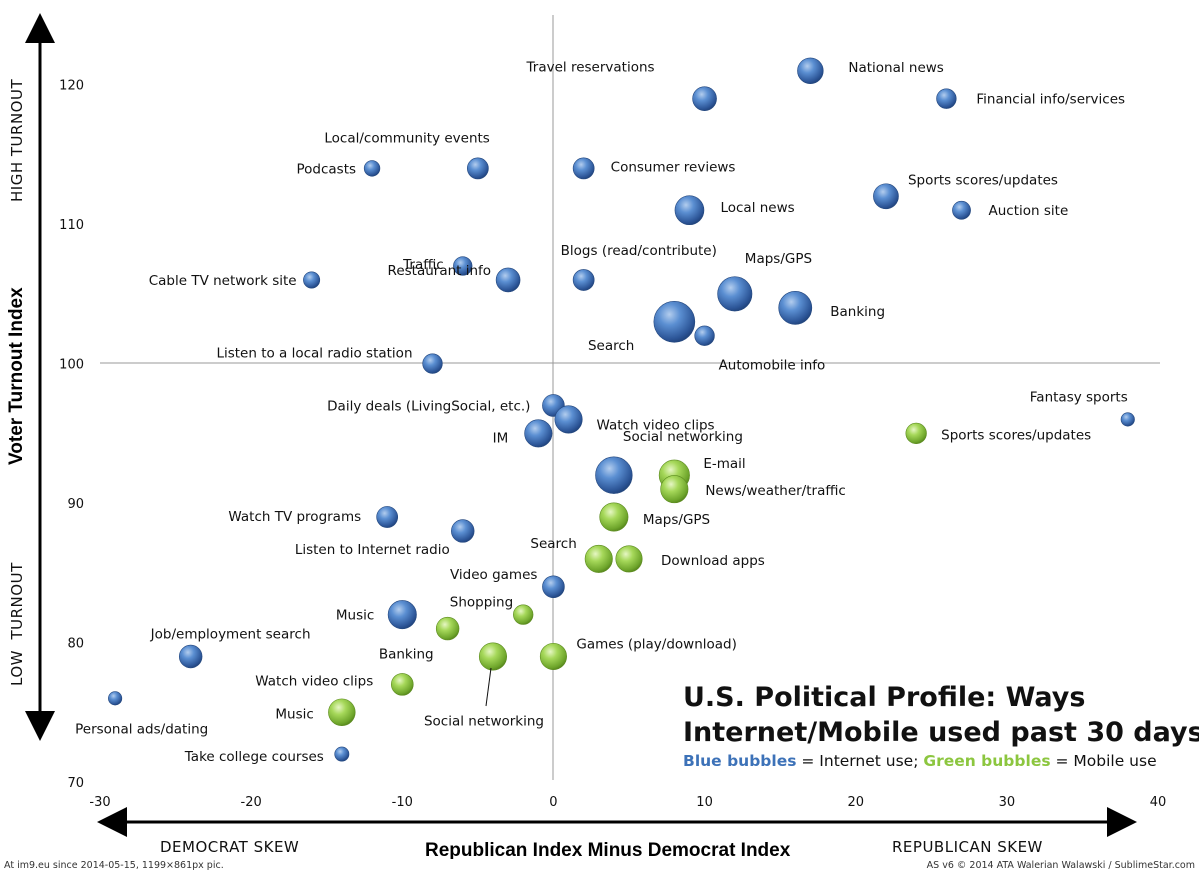  I want to click on mobile-label-e-mail: E-mail, so click(724, 464).